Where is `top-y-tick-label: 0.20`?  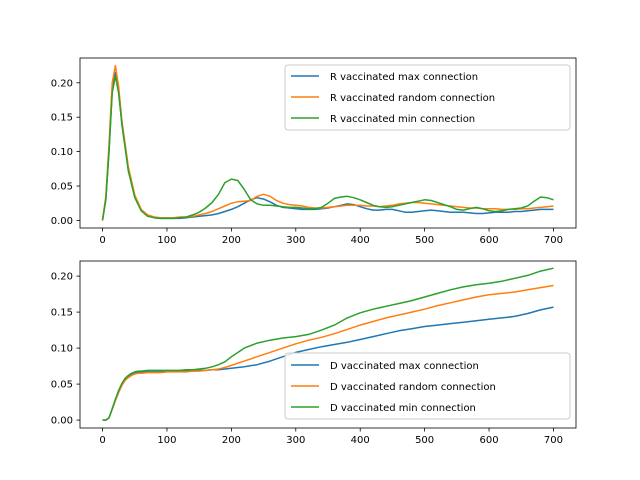 top-y-tick-label: 0.20 is located at coordinates (62, 83).